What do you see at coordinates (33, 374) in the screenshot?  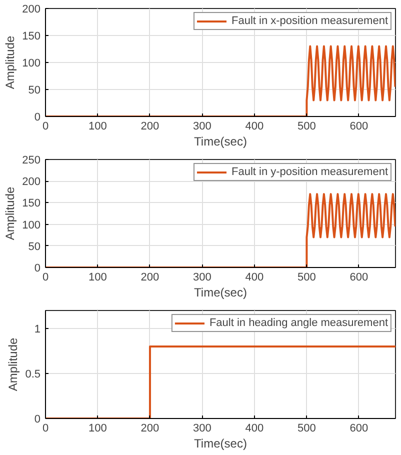 I see `y-tick-label: 0.5` at bounding box center [33, 374].